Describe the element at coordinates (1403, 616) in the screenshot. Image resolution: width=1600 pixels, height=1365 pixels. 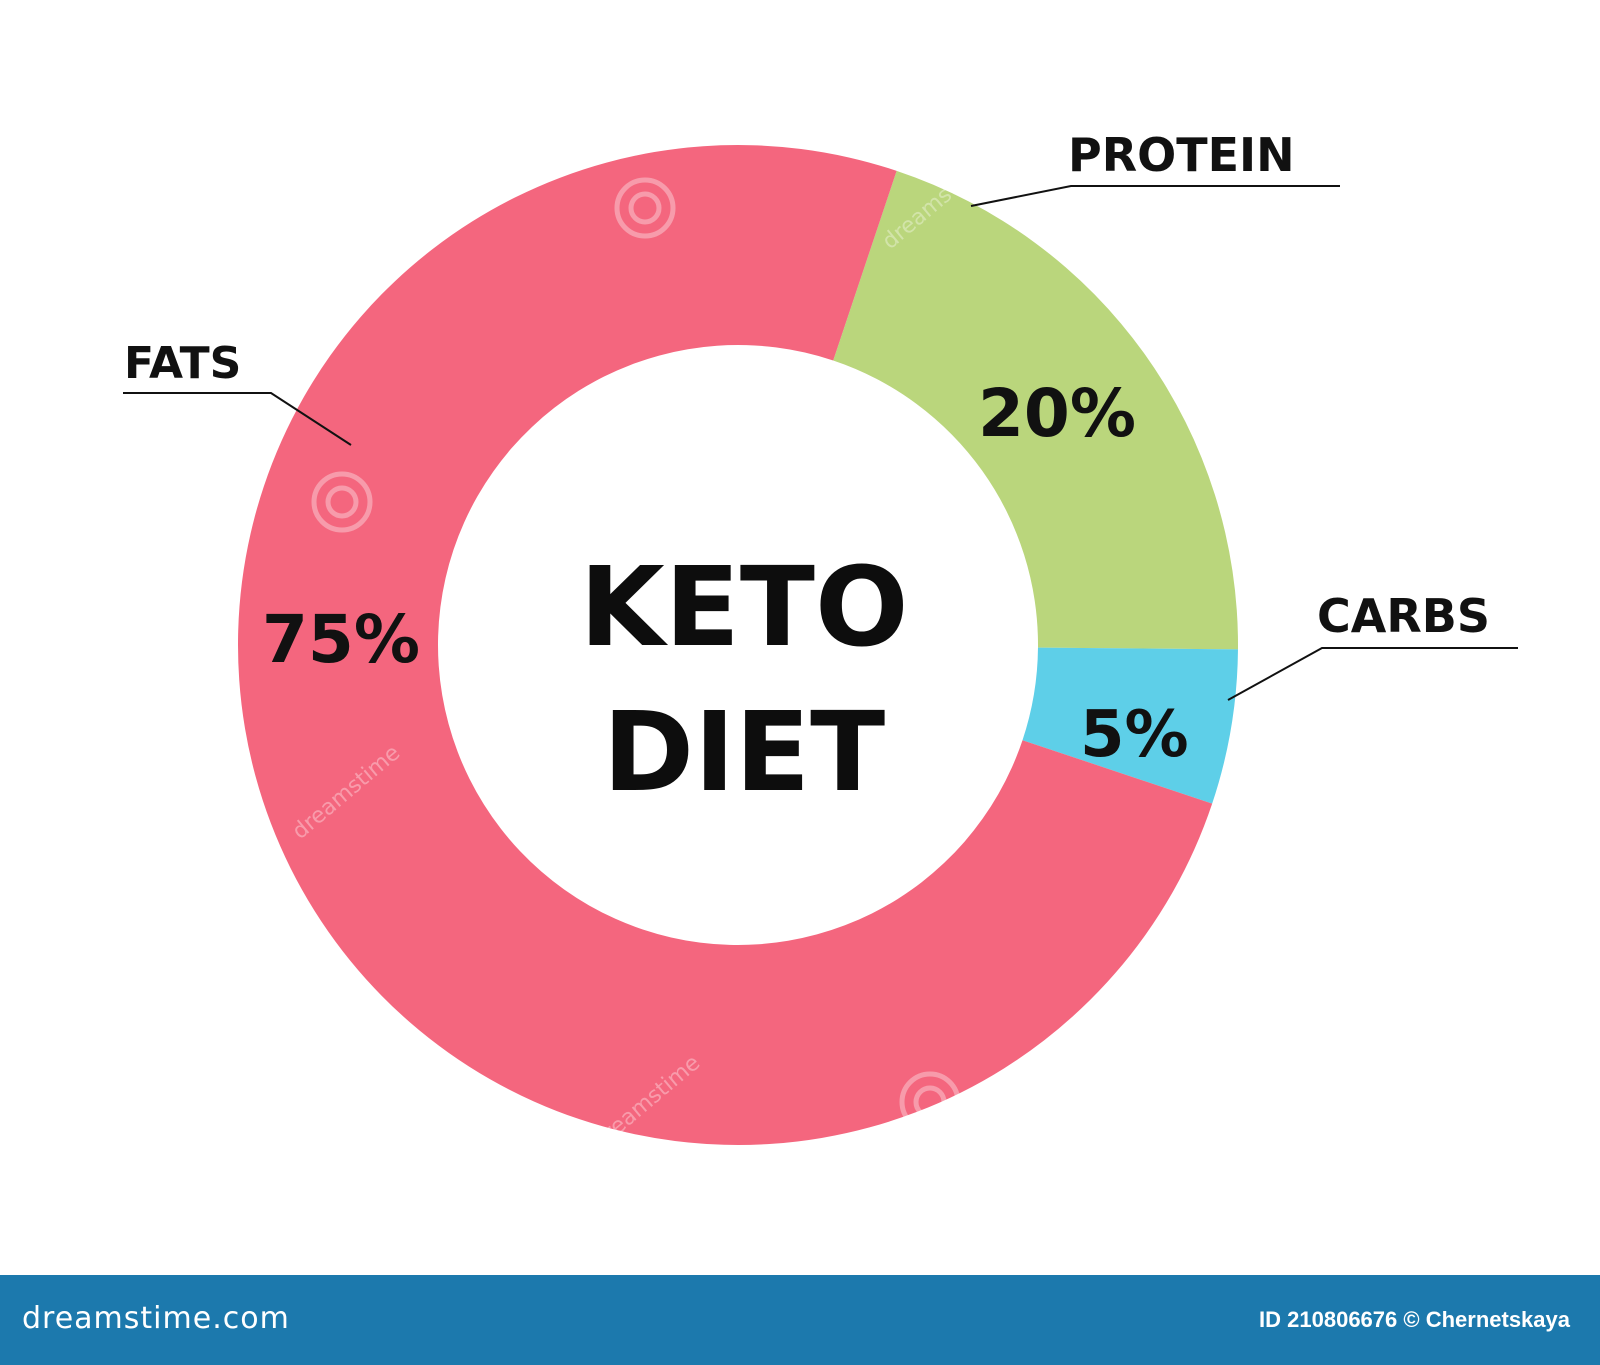
I see `carbs-label: CARBS` at that location.